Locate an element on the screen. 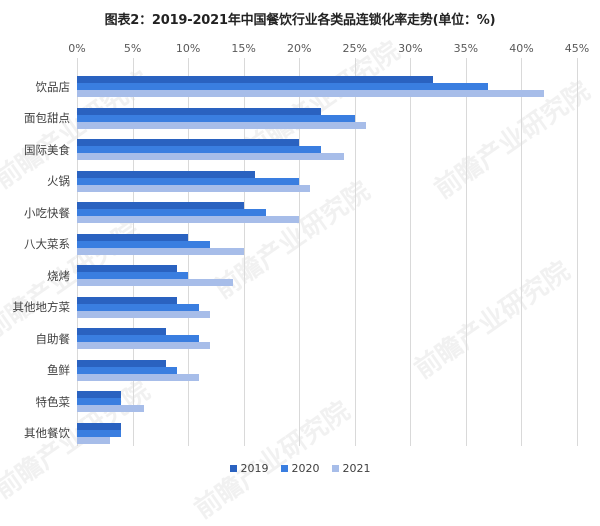  legend-item-2019: 2019 is located at coordinates (249, 468).